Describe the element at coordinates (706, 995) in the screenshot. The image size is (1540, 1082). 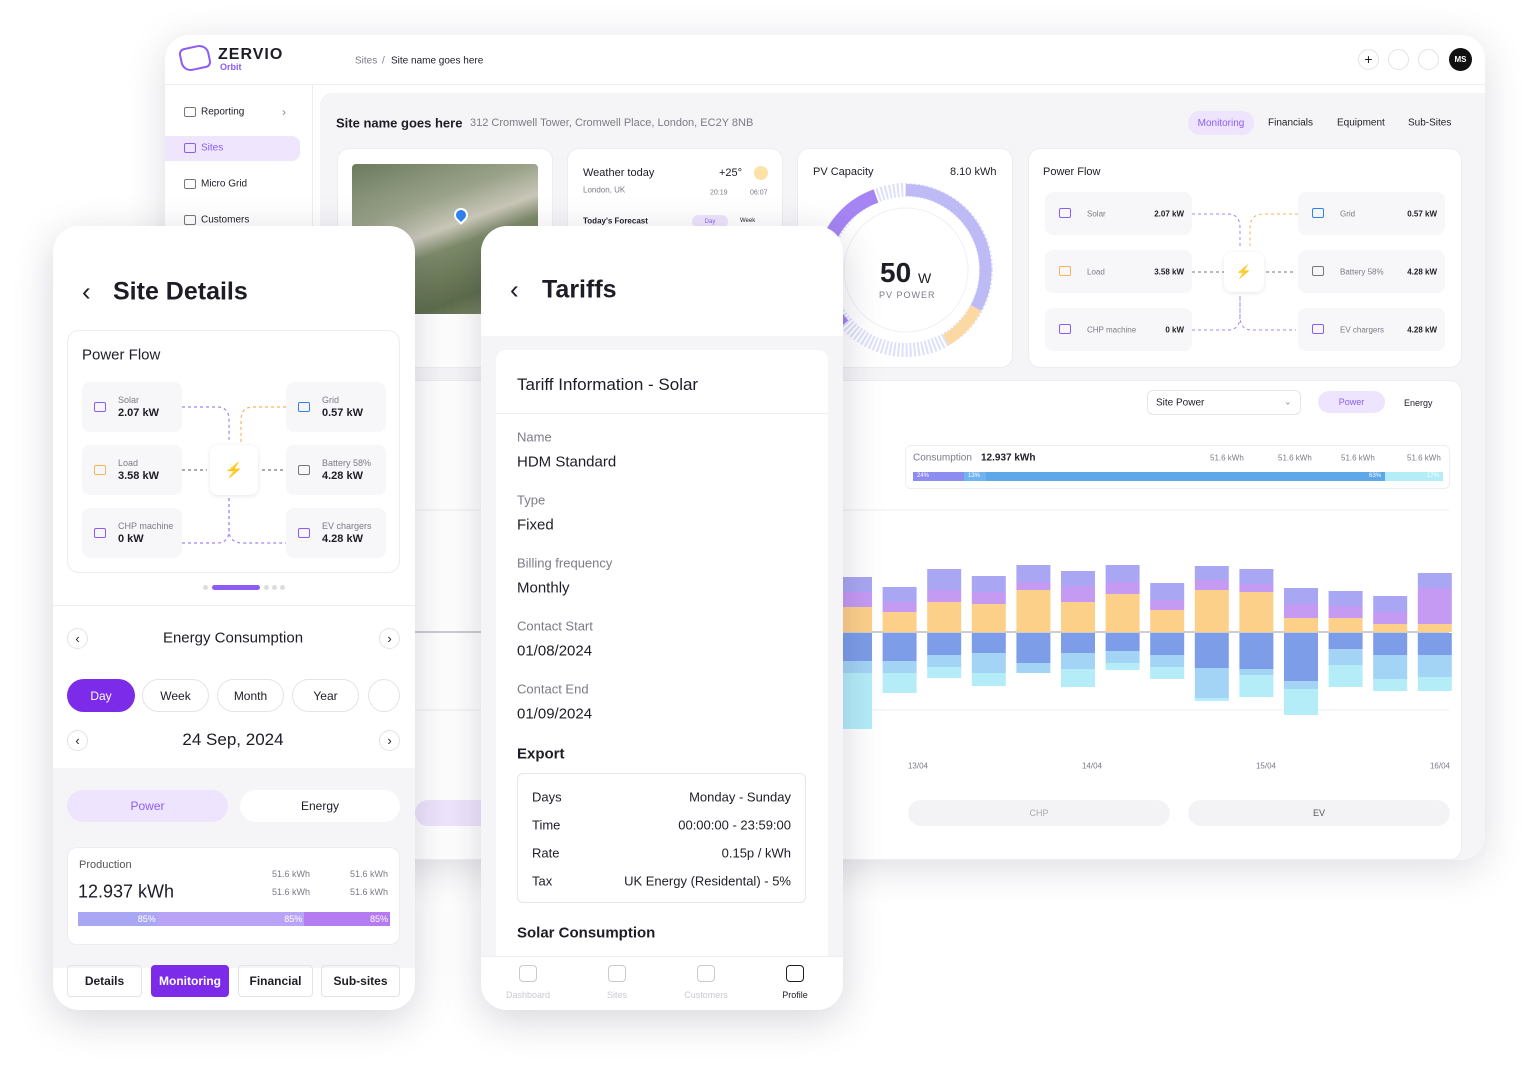
I see `nav-label: Customers` at that location.